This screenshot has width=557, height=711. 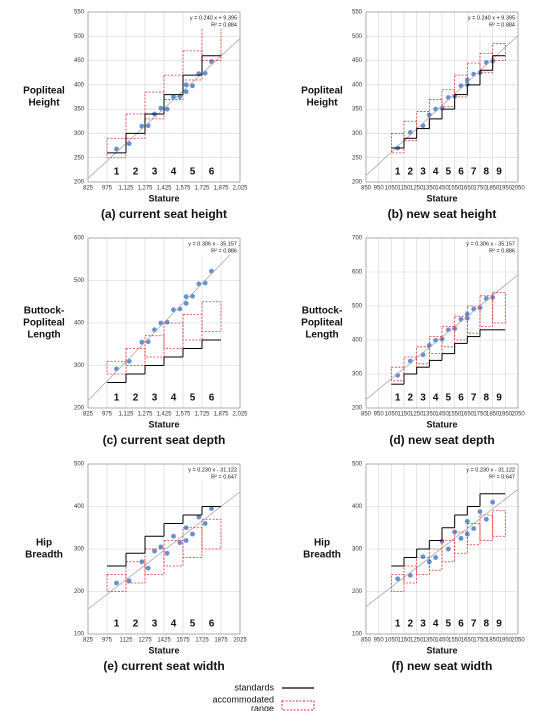 What do you see at coordinates (174, 398) in the screenshot?
I see `segment-label: 4` at bounding box center [174, 398].